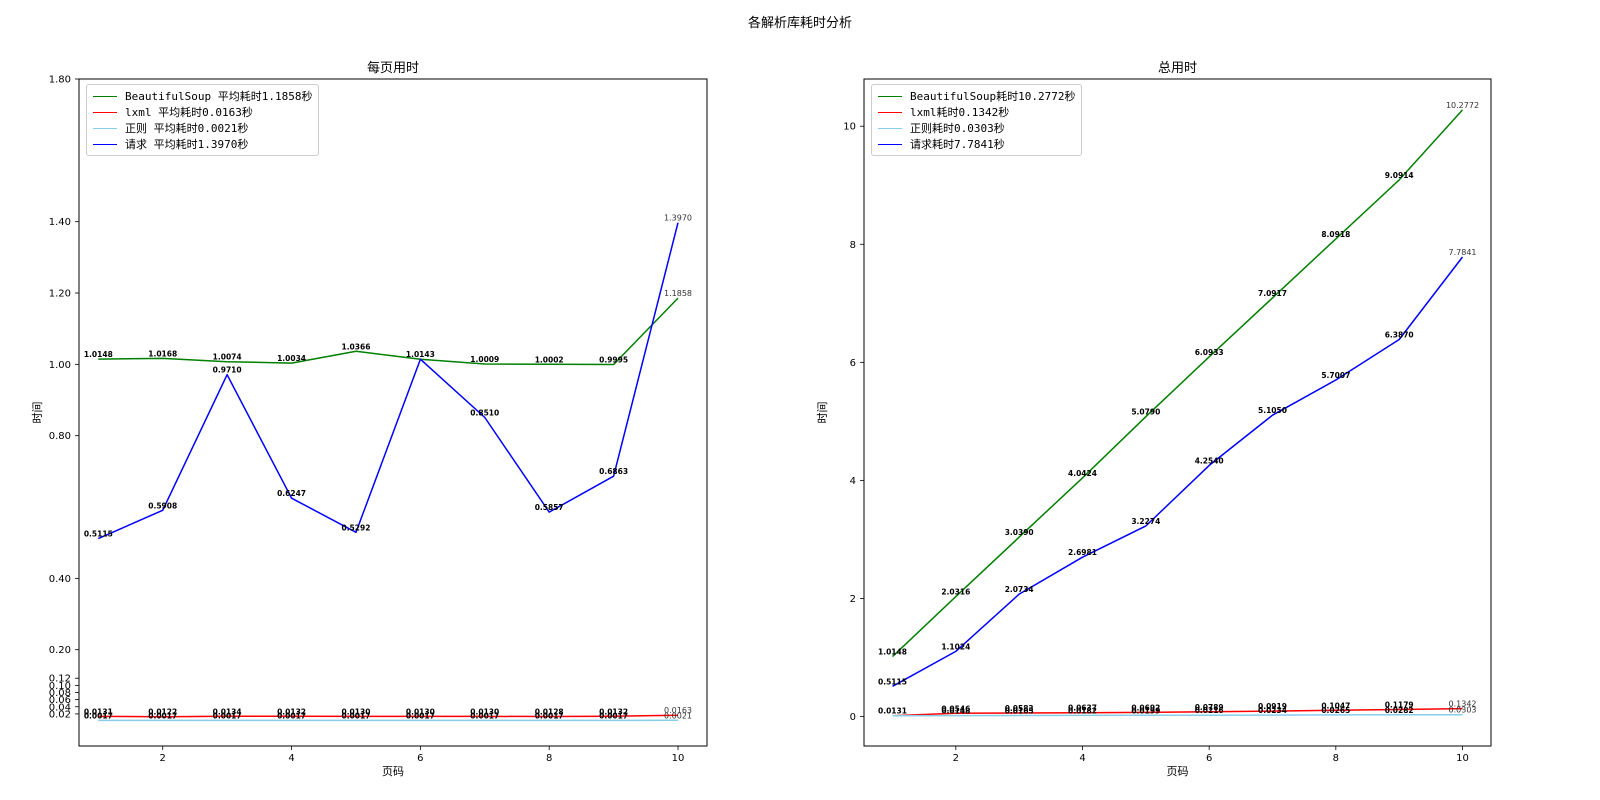 The height and width of the screenshot is (800, 1600). I want to click on legend-entry: 请求 平均耗时1.3970秒, so click(202, 144).